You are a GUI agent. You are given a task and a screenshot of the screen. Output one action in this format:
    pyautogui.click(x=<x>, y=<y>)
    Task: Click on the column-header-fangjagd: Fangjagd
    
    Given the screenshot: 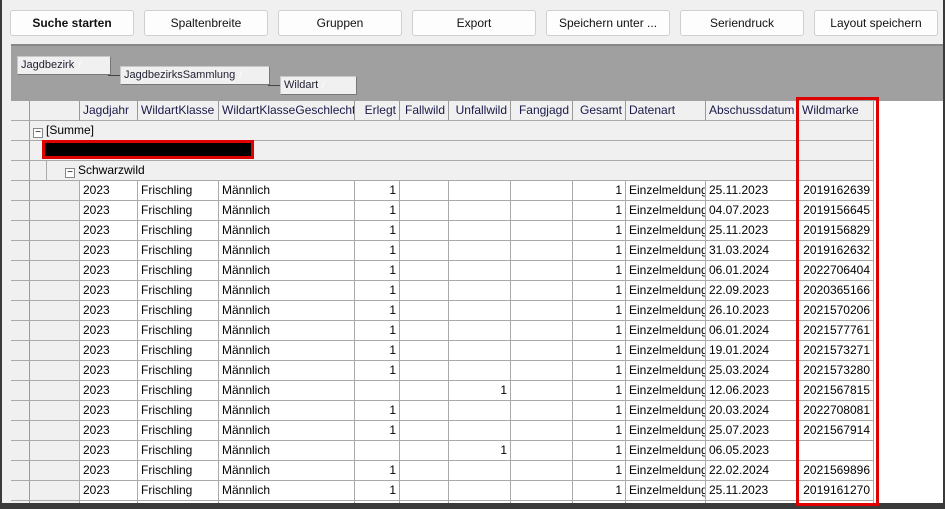 What is the action you would take?
    pyautogui.click(x=542, y=111)
    